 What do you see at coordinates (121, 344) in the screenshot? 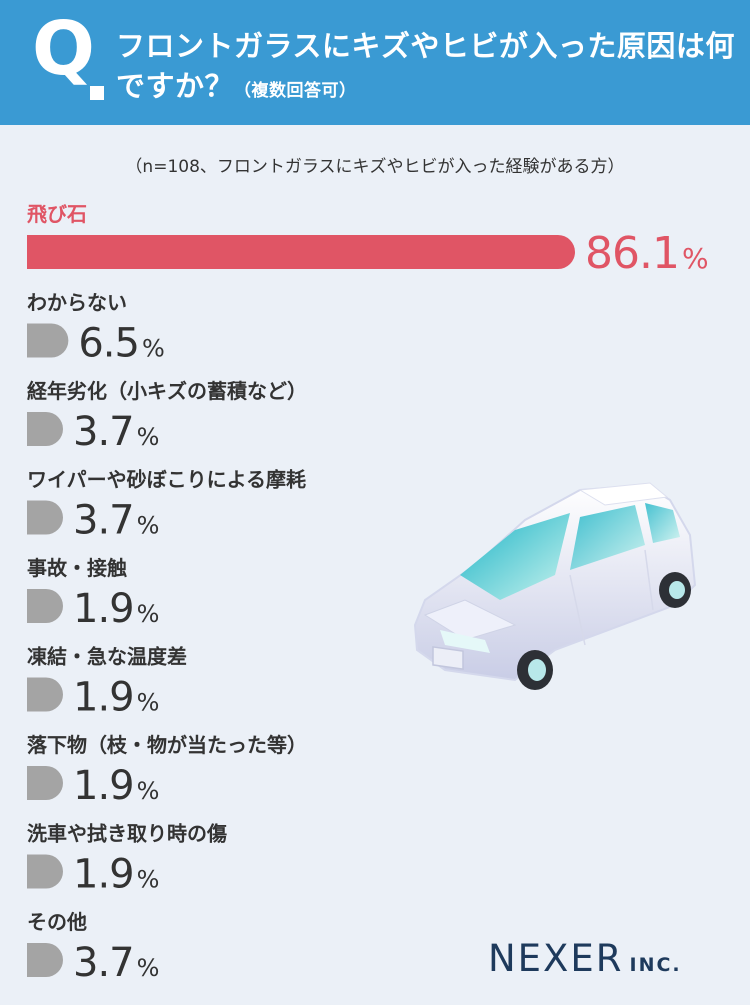
I see `value-label: 6.5%` at bounding box center [121, 344].